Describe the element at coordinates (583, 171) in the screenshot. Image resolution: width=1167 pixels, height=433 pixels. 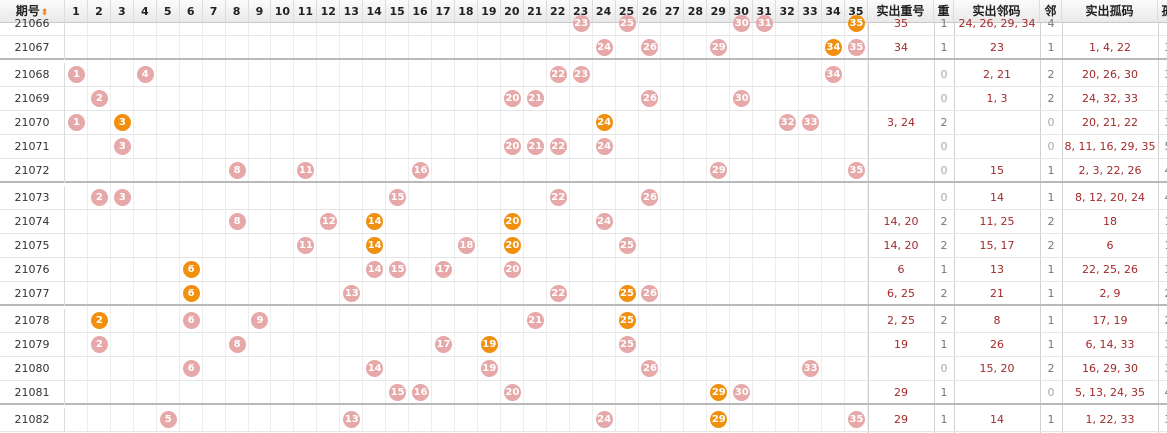
I see `table-row: 21072 8 11 16 29 35 0 15 1 2, 3, 22, 26 4` at that location.